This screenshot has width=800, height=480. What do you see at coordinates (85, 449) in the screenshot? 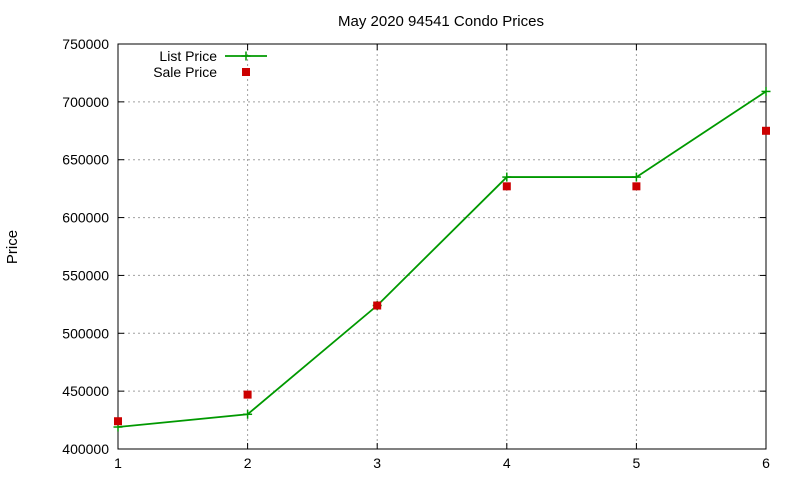
I see `y-tick-label: 400000` at bounding box center [85, 449].